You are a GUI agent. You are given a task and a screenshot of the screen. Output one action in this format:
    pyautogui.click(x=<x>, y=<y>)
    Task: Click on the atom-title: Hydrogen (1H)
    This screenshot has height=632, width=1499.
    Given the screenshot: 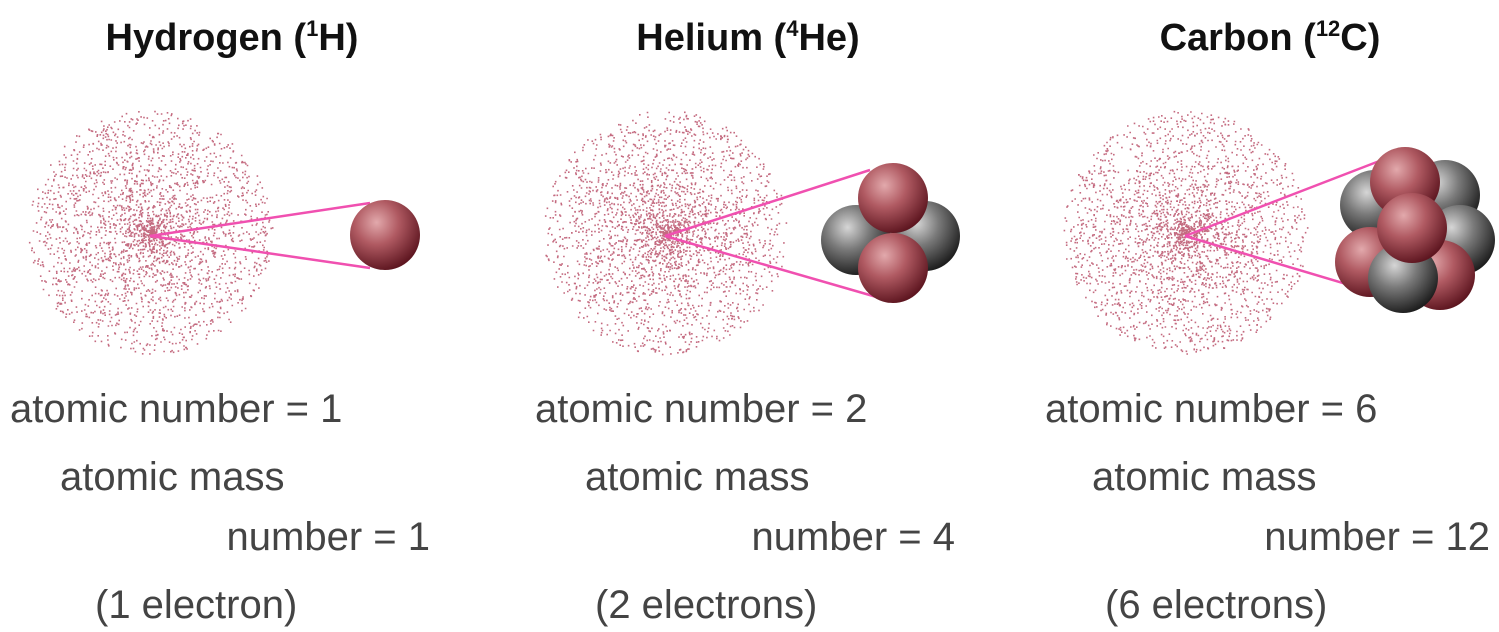 What is the action you would take?
    pyautogui.click(x=232, y=37)
    